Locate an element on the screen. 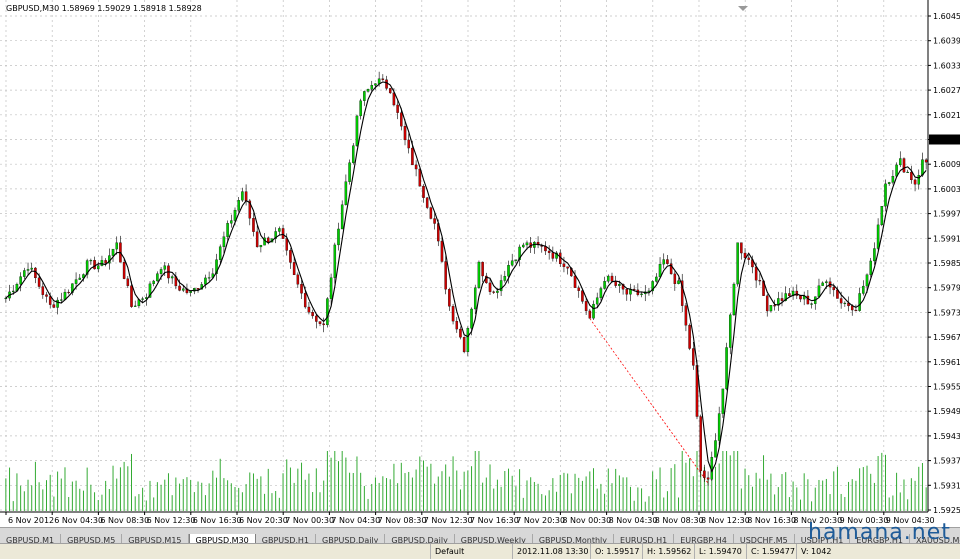  status-profile: Default is located at coordinates (471, 551).